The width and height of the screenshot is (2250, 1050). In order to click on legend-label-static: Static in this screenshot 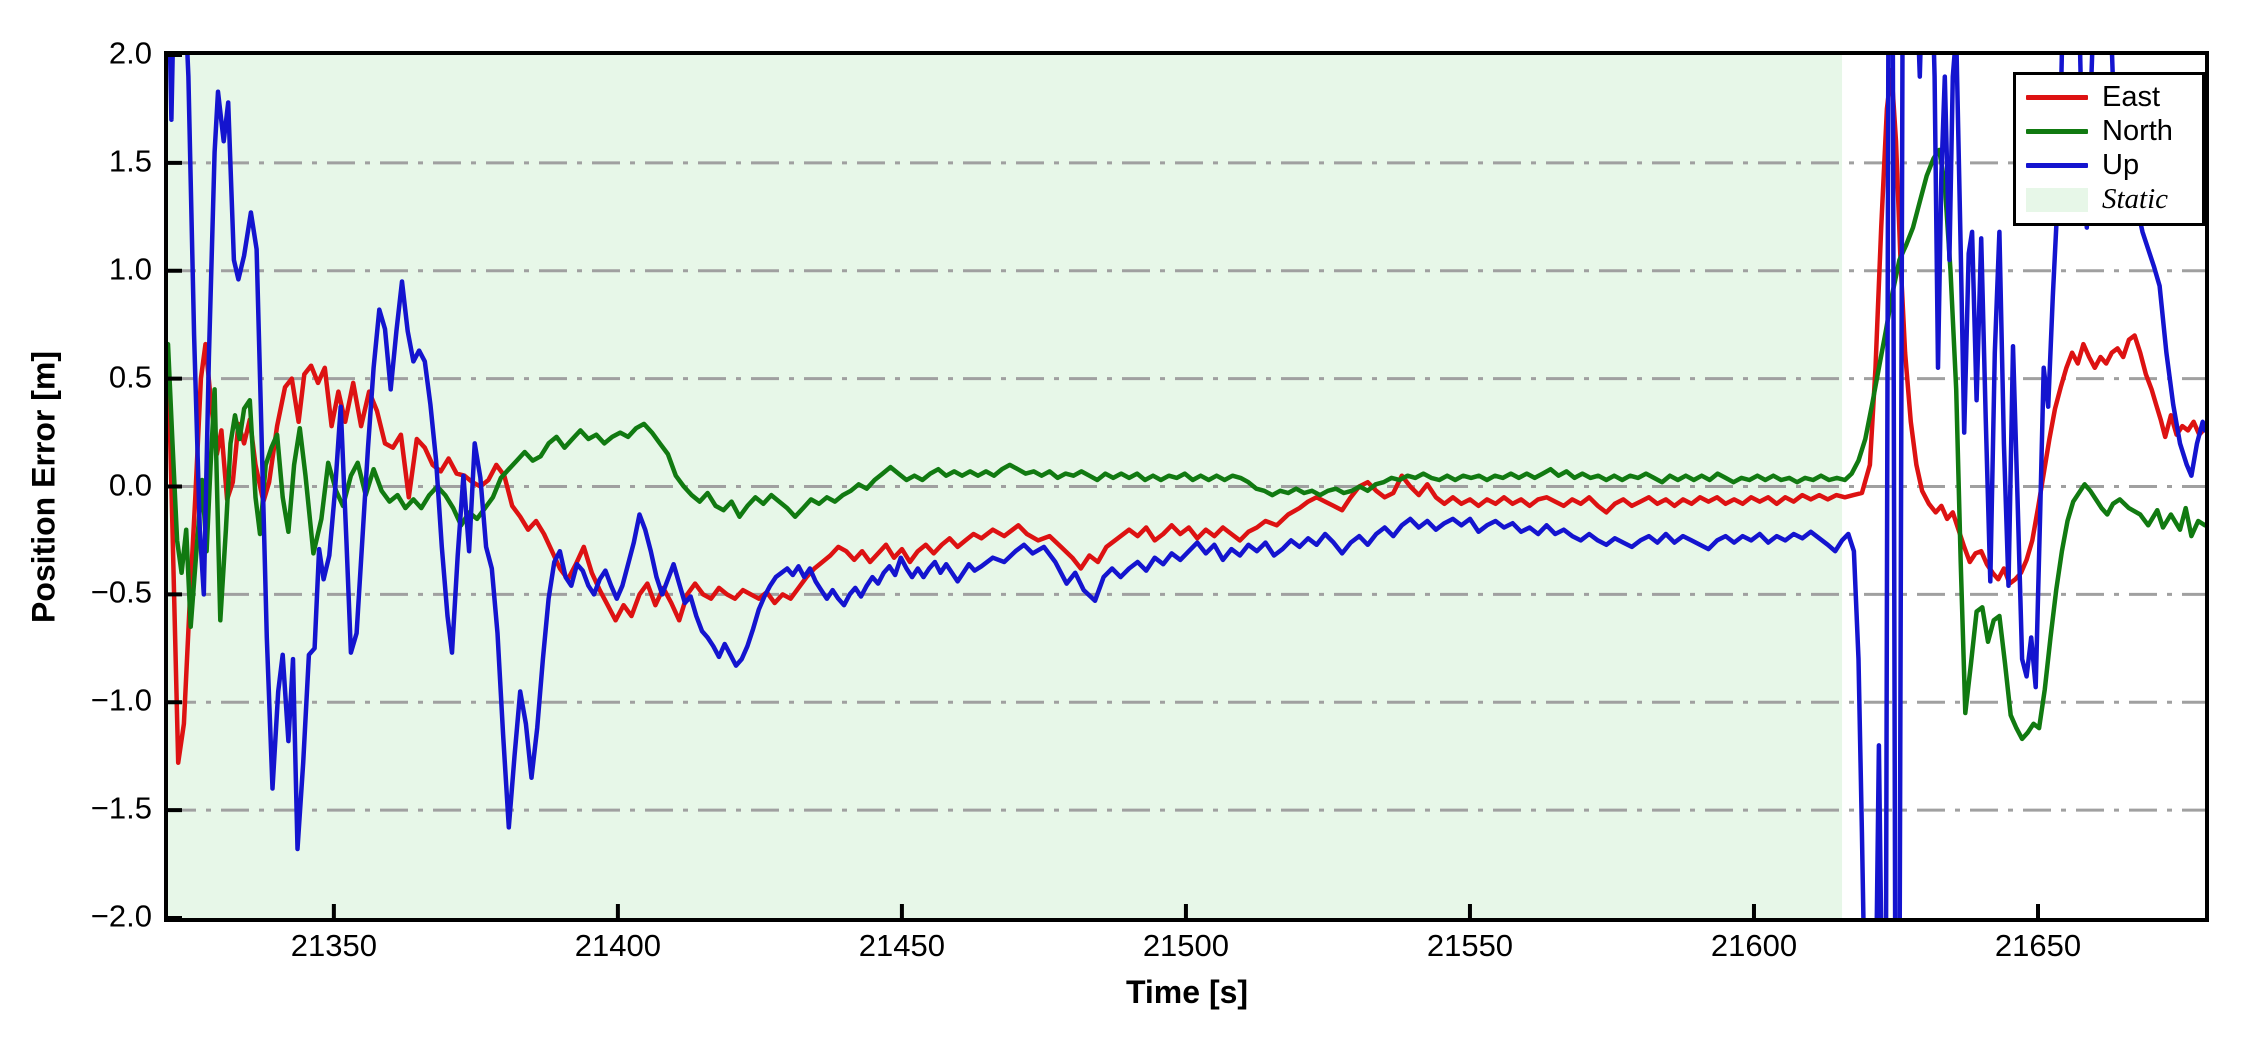, I will do `click(2135, 199)`.